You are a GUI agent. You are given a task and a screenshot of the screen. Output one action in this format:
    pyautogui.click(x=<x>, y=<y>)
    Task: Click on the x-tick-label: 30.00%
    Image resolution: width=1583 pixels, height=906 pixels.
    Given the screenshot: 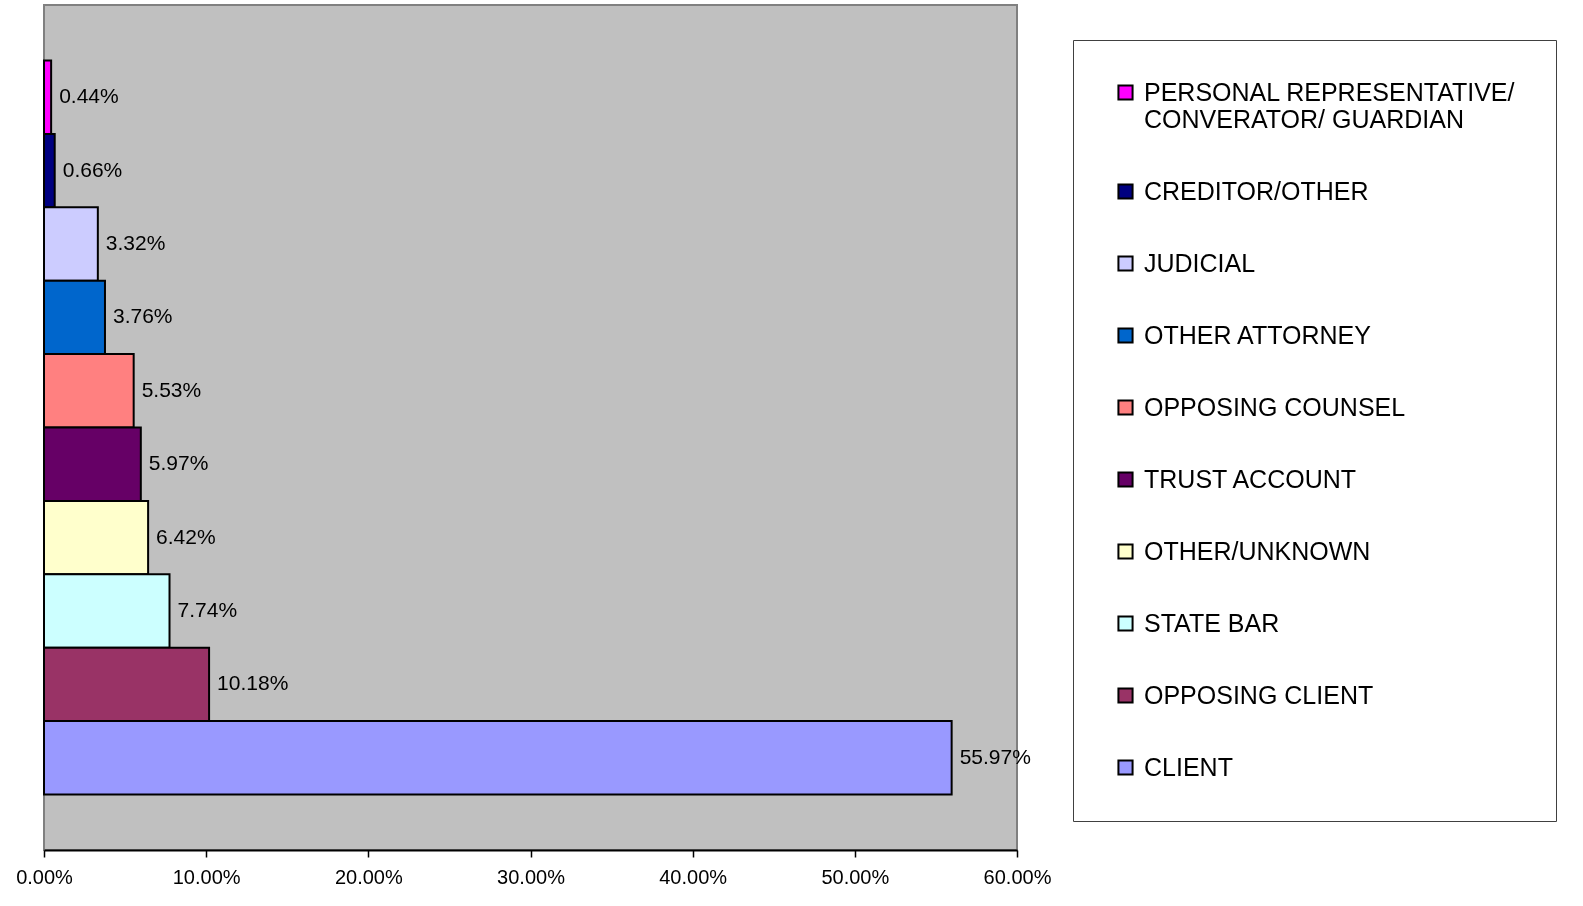 What is the action you would take?
    pyautogui.click(x=531, y=876)
    